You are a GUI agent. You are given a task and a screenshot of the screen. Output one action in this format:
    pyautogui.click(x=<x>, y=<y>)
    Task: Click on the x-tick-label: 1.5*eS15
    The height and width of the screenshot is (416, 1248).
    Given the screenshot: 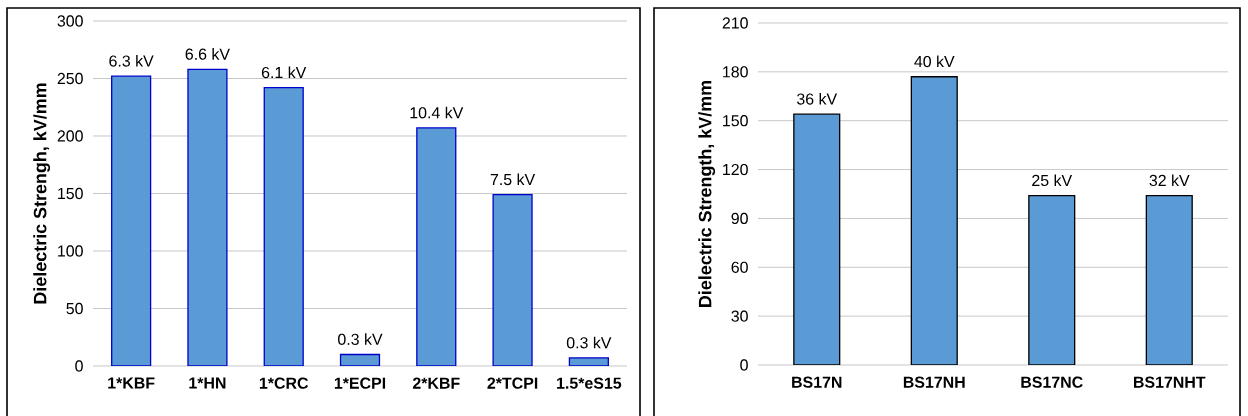 What is the action you would take?
    pyautogui.click(x=589, y=383)
    